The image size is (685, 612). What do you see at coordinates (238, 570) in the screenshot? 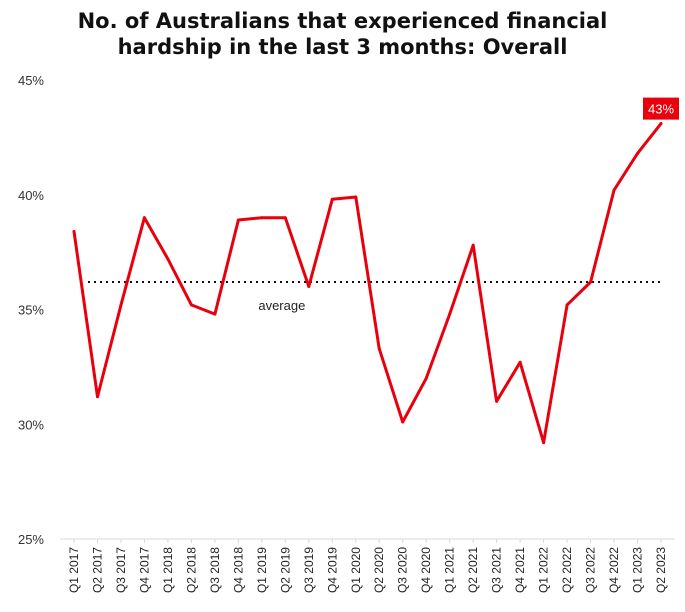
I see `x-tick-label: Q4 2018` at bounding box center [238, 570].